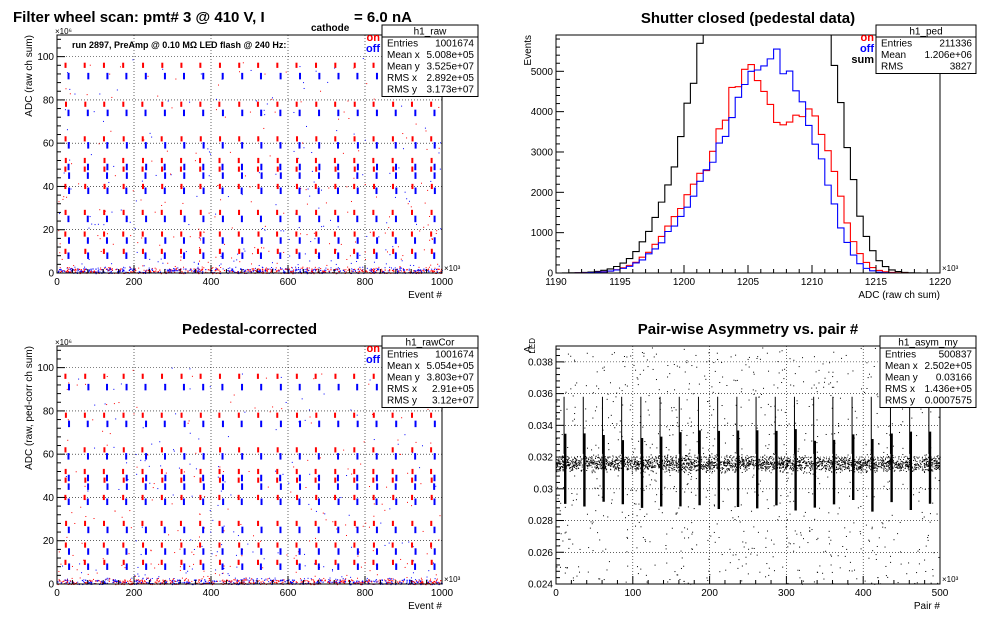  I want to click on x-tick-label: 1200, so click(684, 282).